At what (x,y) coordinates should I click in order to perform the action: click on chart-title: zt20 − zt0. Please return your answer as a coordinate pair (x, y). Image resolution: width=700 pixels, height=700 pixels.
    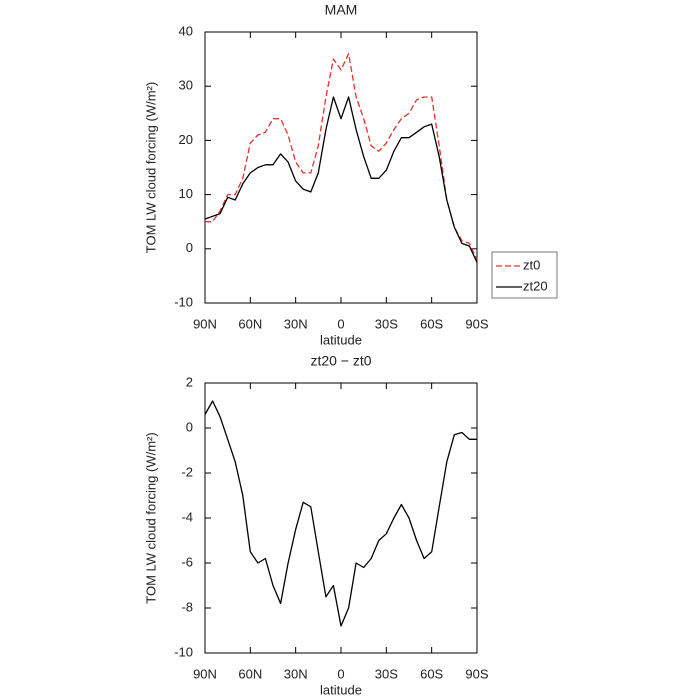
    Looking at the image, I should click on (340, 361).